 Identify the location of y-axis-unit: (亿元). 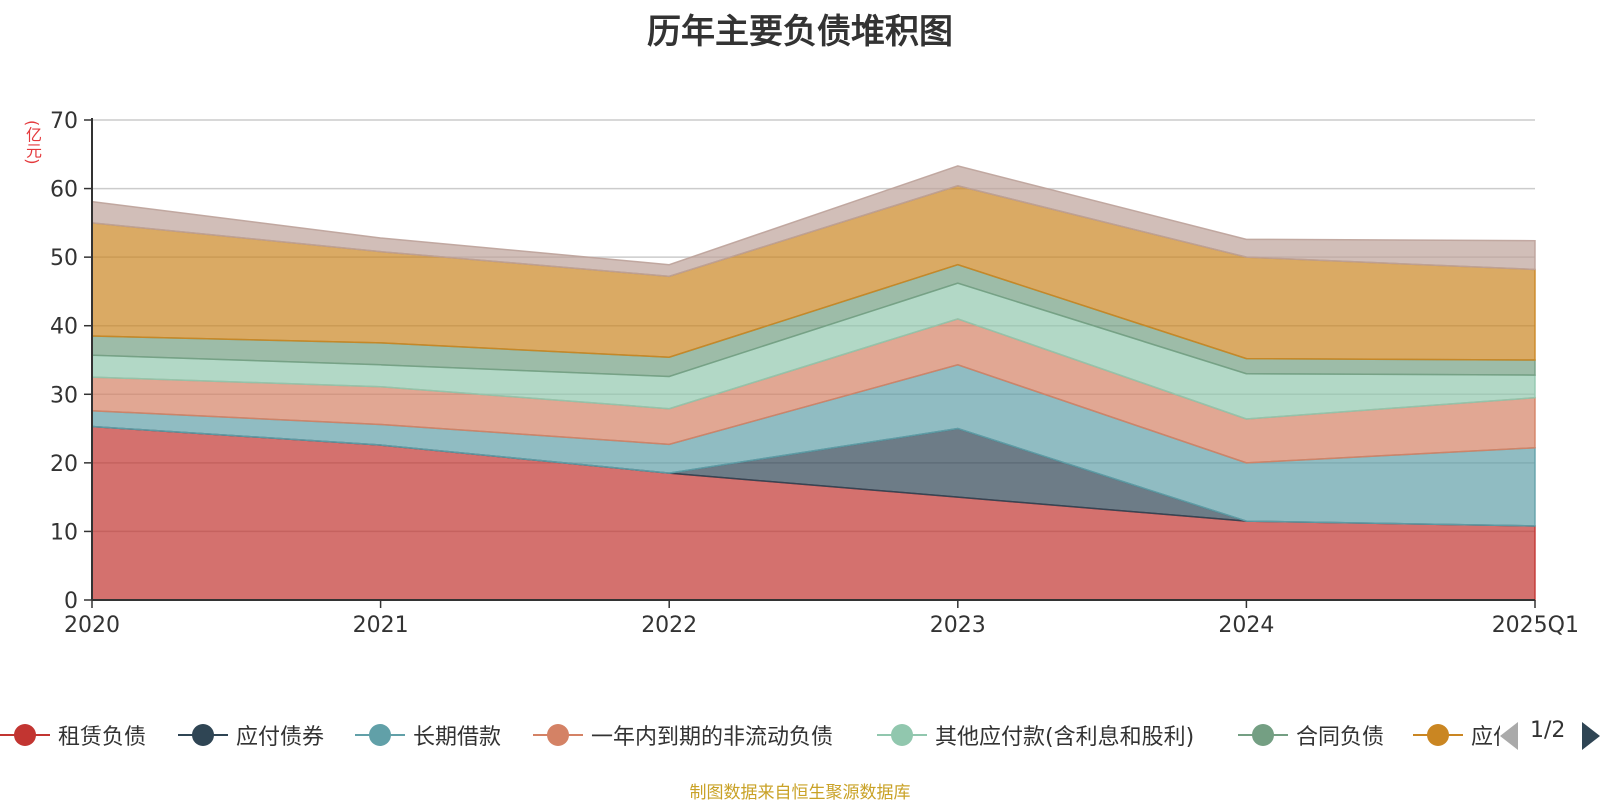
(32, 142).